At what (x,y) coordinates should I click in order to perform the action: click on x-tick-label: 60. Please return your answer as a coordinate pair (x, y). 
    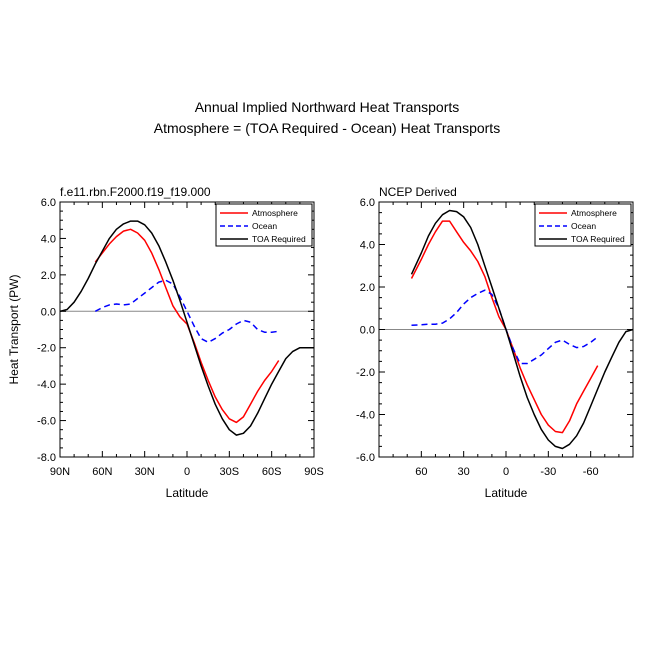
    Looking at the image, I should click on (421, 472).